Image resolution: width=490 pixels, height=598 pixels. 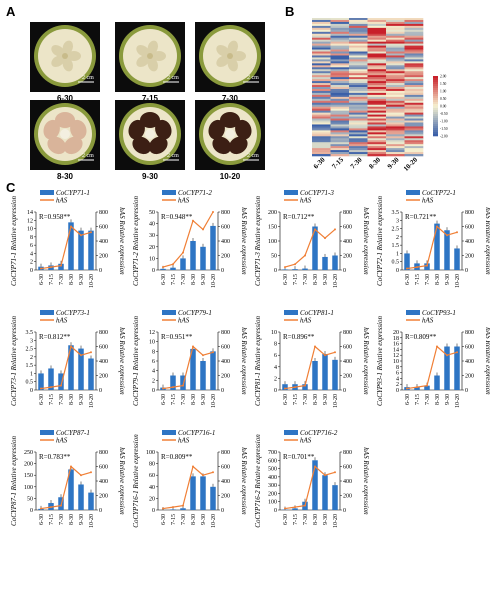 What do you see at coordinates (30, 213) in the screenshot?
I see `left-tick-label: 14` at bounding box center [30, 213].